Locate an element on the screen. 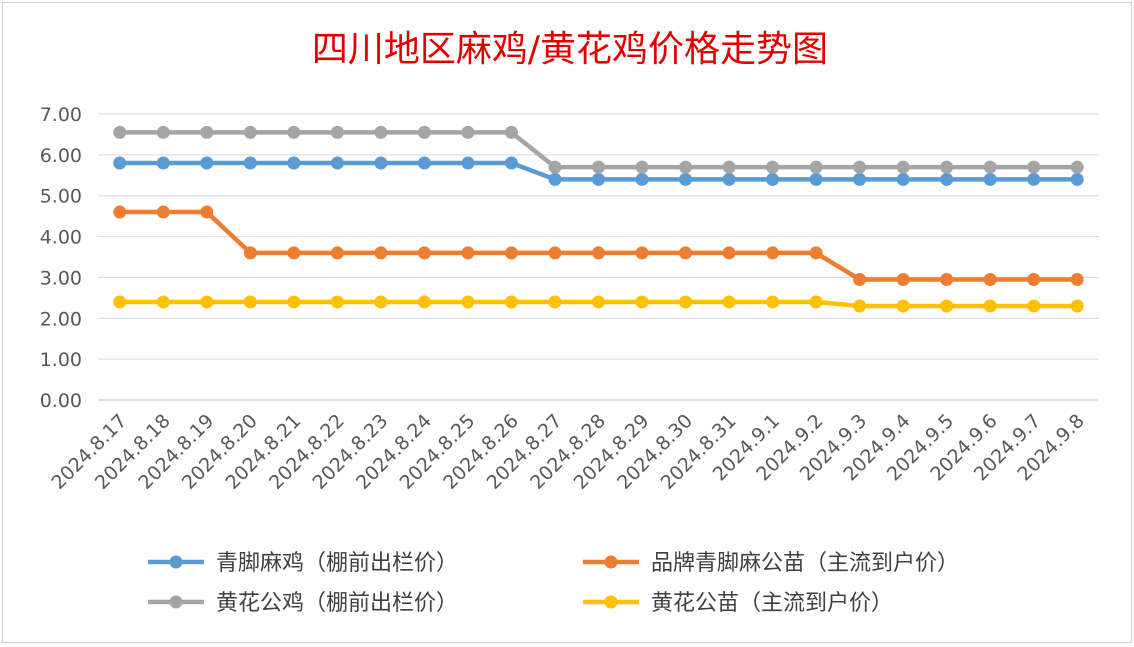 Image resolution: width=1134 pixels, height=647 pixels. chart-title: 四川地区麻鸡/黄花鸡价格走势图 is located at coordinates (570, 49).